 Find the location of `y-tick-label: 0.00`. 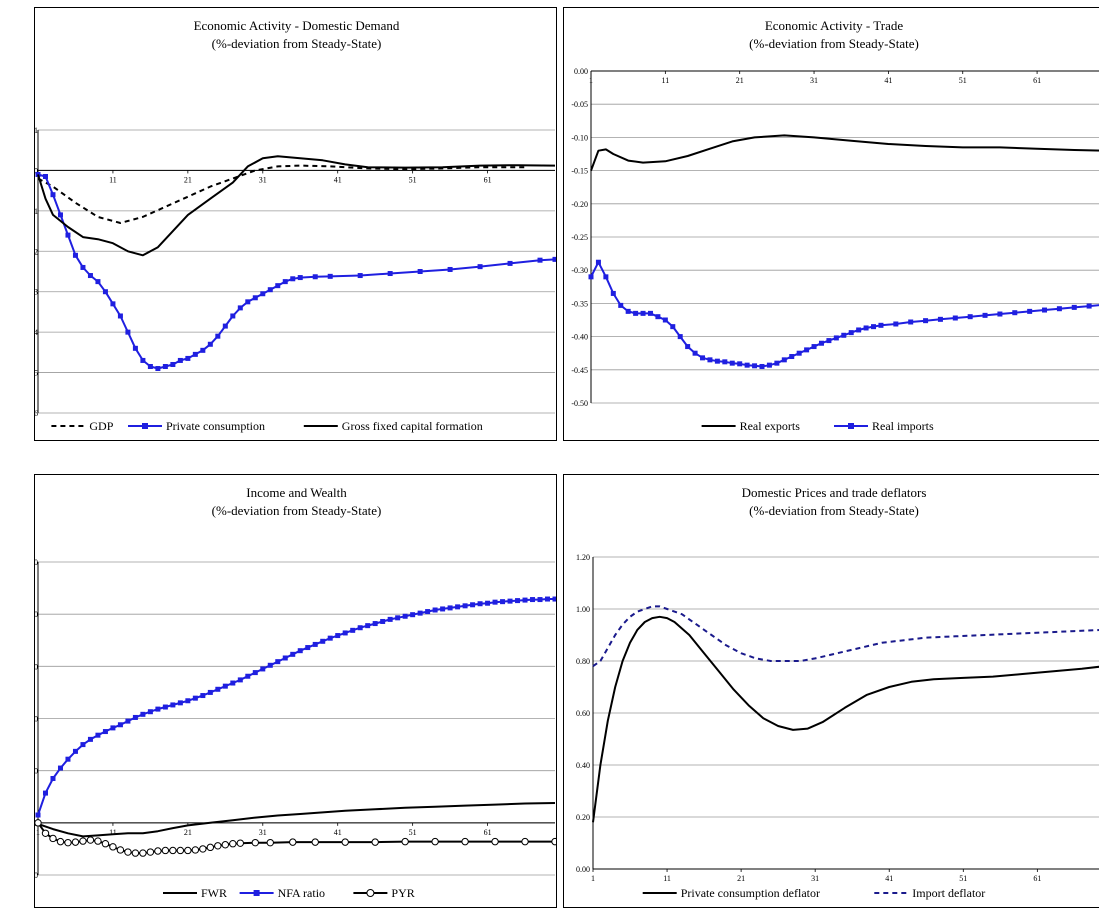

y-tick-label: 0.00 is located at coordinates (583, 869).